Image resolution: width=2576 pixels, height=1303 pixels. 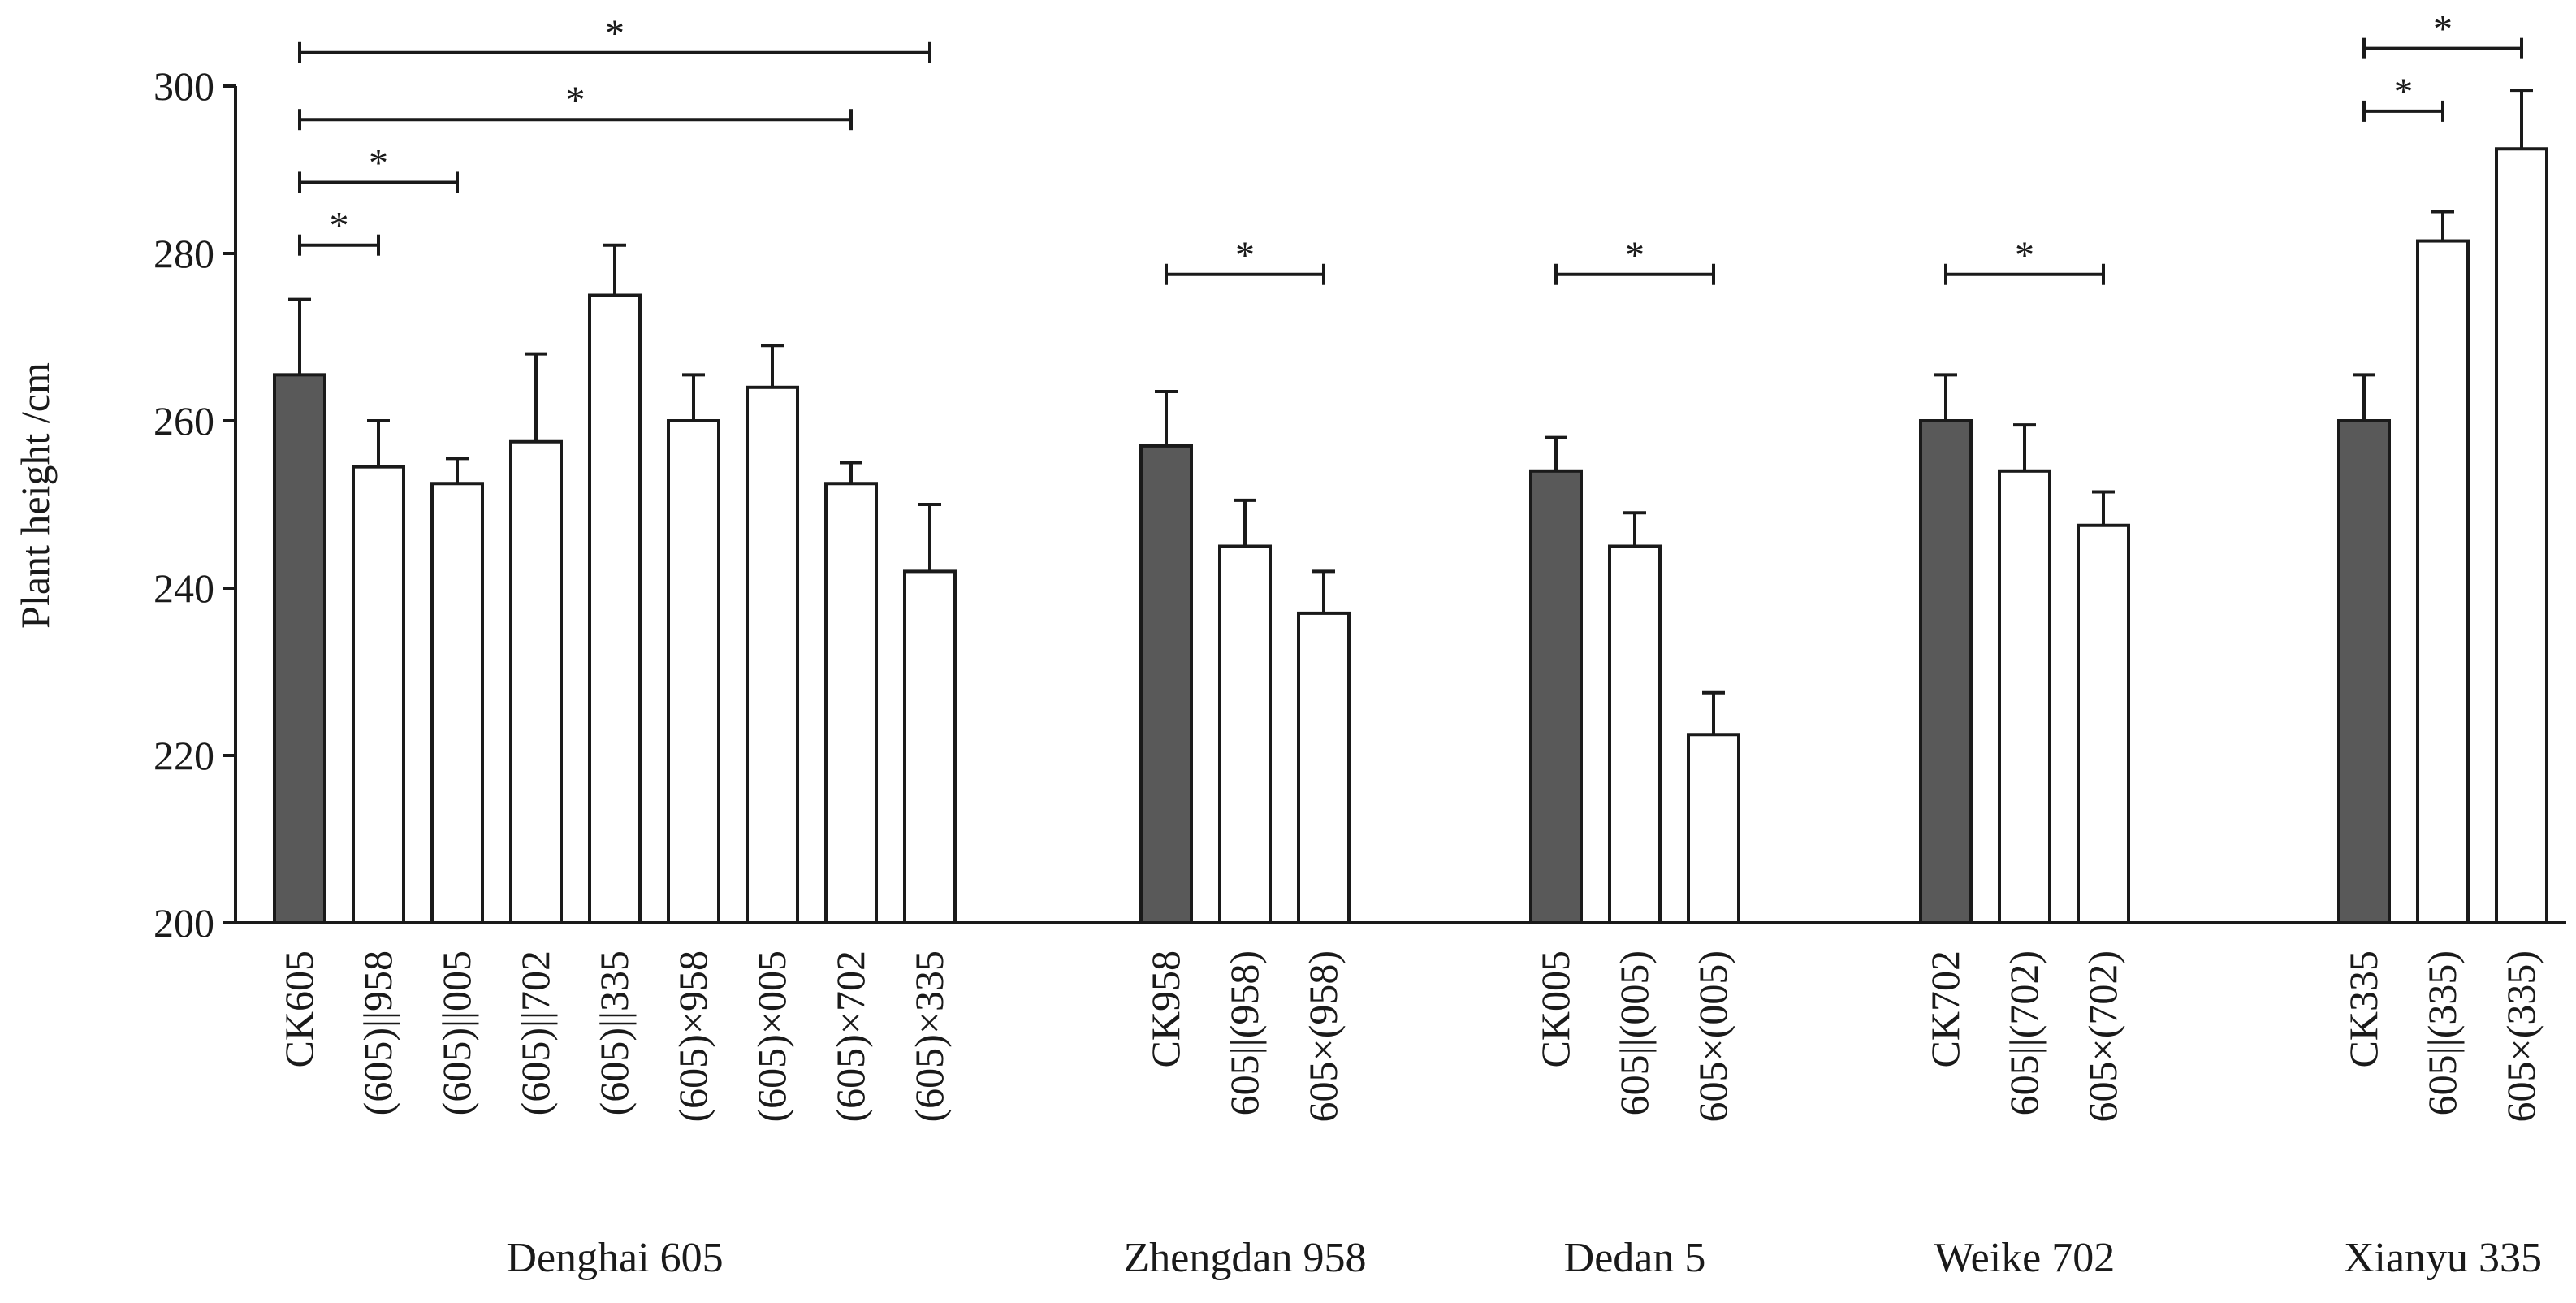 What do you see at coordinates (850, 1036) in the screenshot?
I see `bar-label: (605)×702` at bounding box center [850, 1036].